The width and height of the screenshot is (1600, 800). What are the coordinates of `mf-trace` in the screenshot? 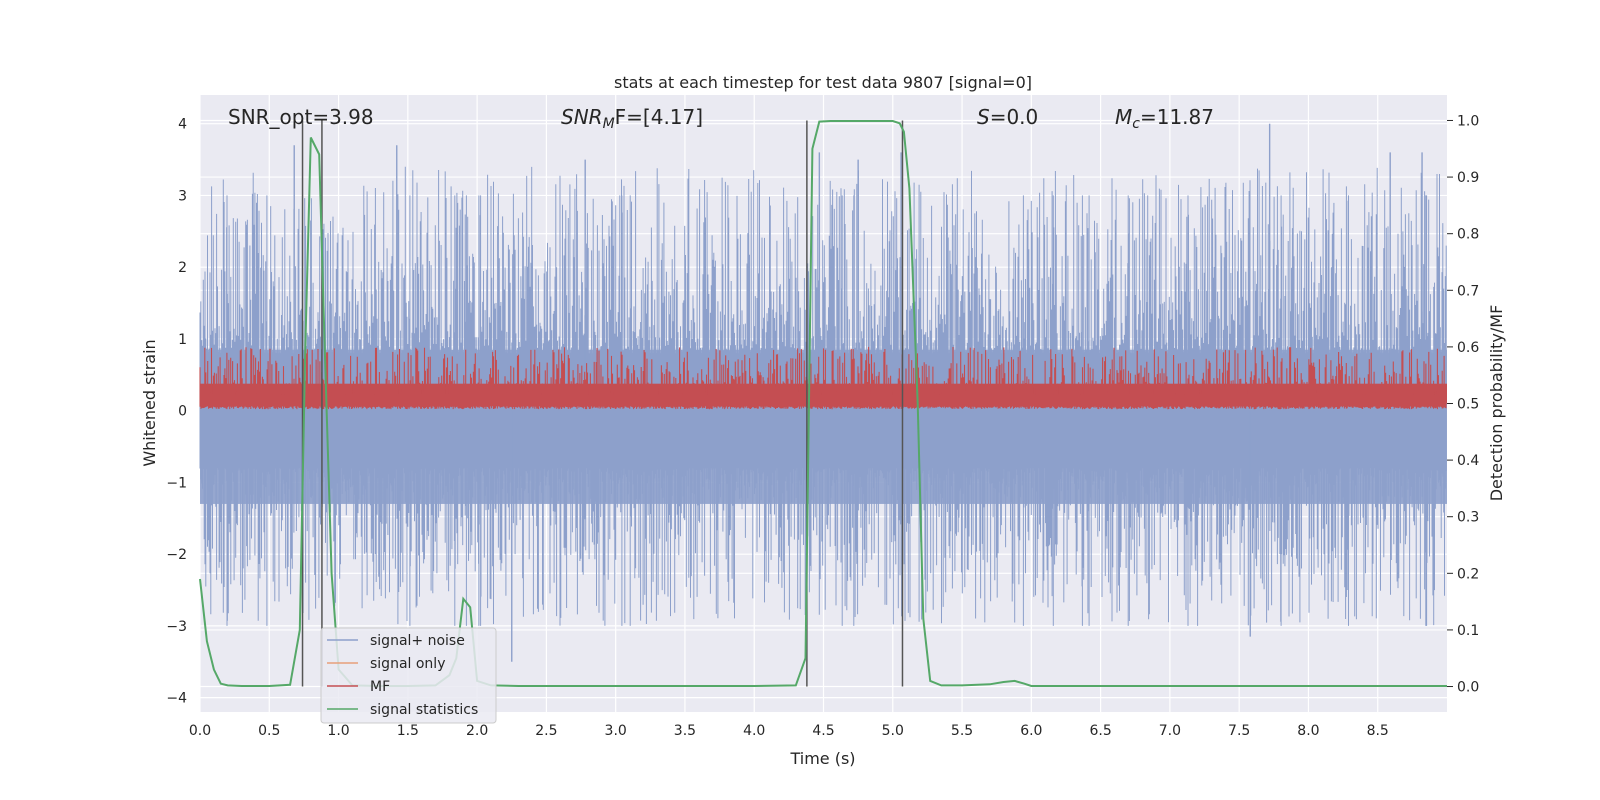 It's located at (823, 378).